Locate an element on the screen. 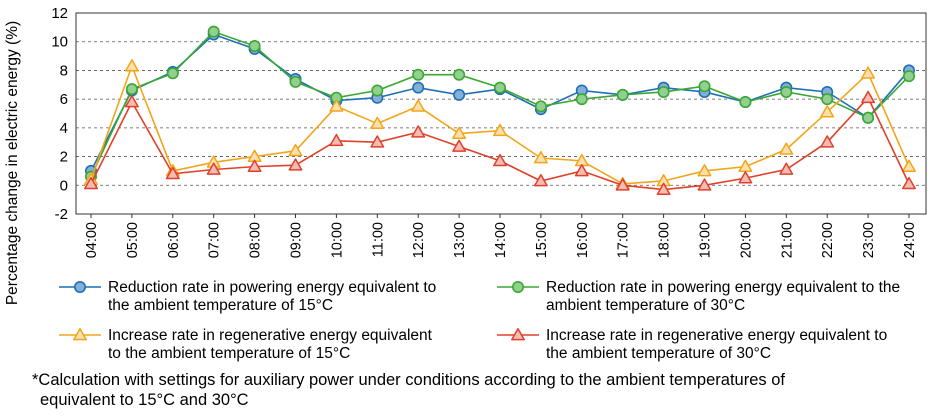  x-tick-label: 15:00 is located at coordinates (542, 240).